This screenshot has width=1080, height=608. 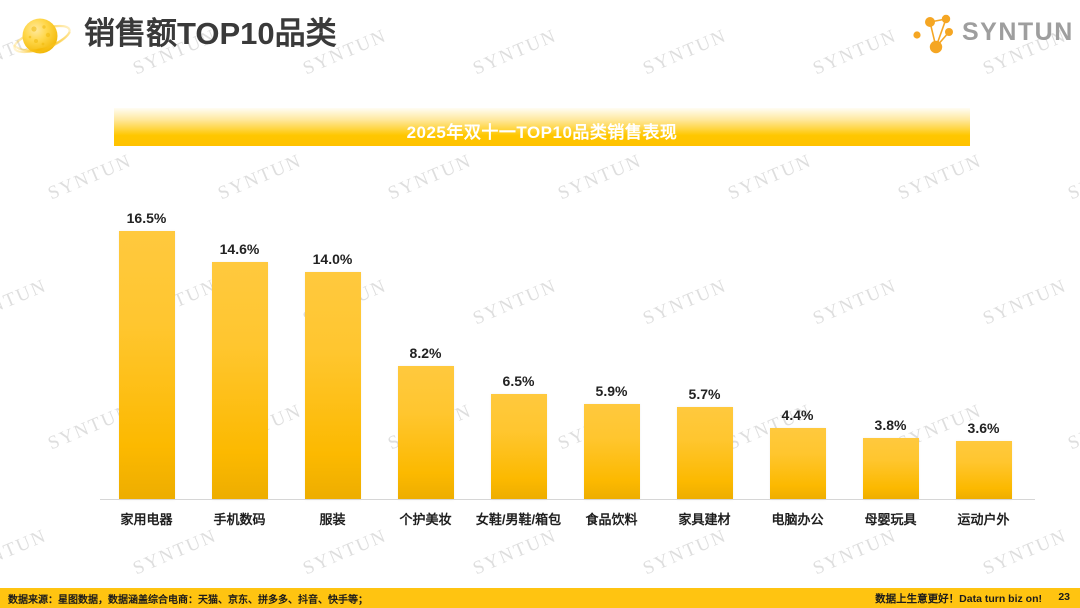 I want to click on x-axis-label: 电脑办公, so click(x=797, y=519).